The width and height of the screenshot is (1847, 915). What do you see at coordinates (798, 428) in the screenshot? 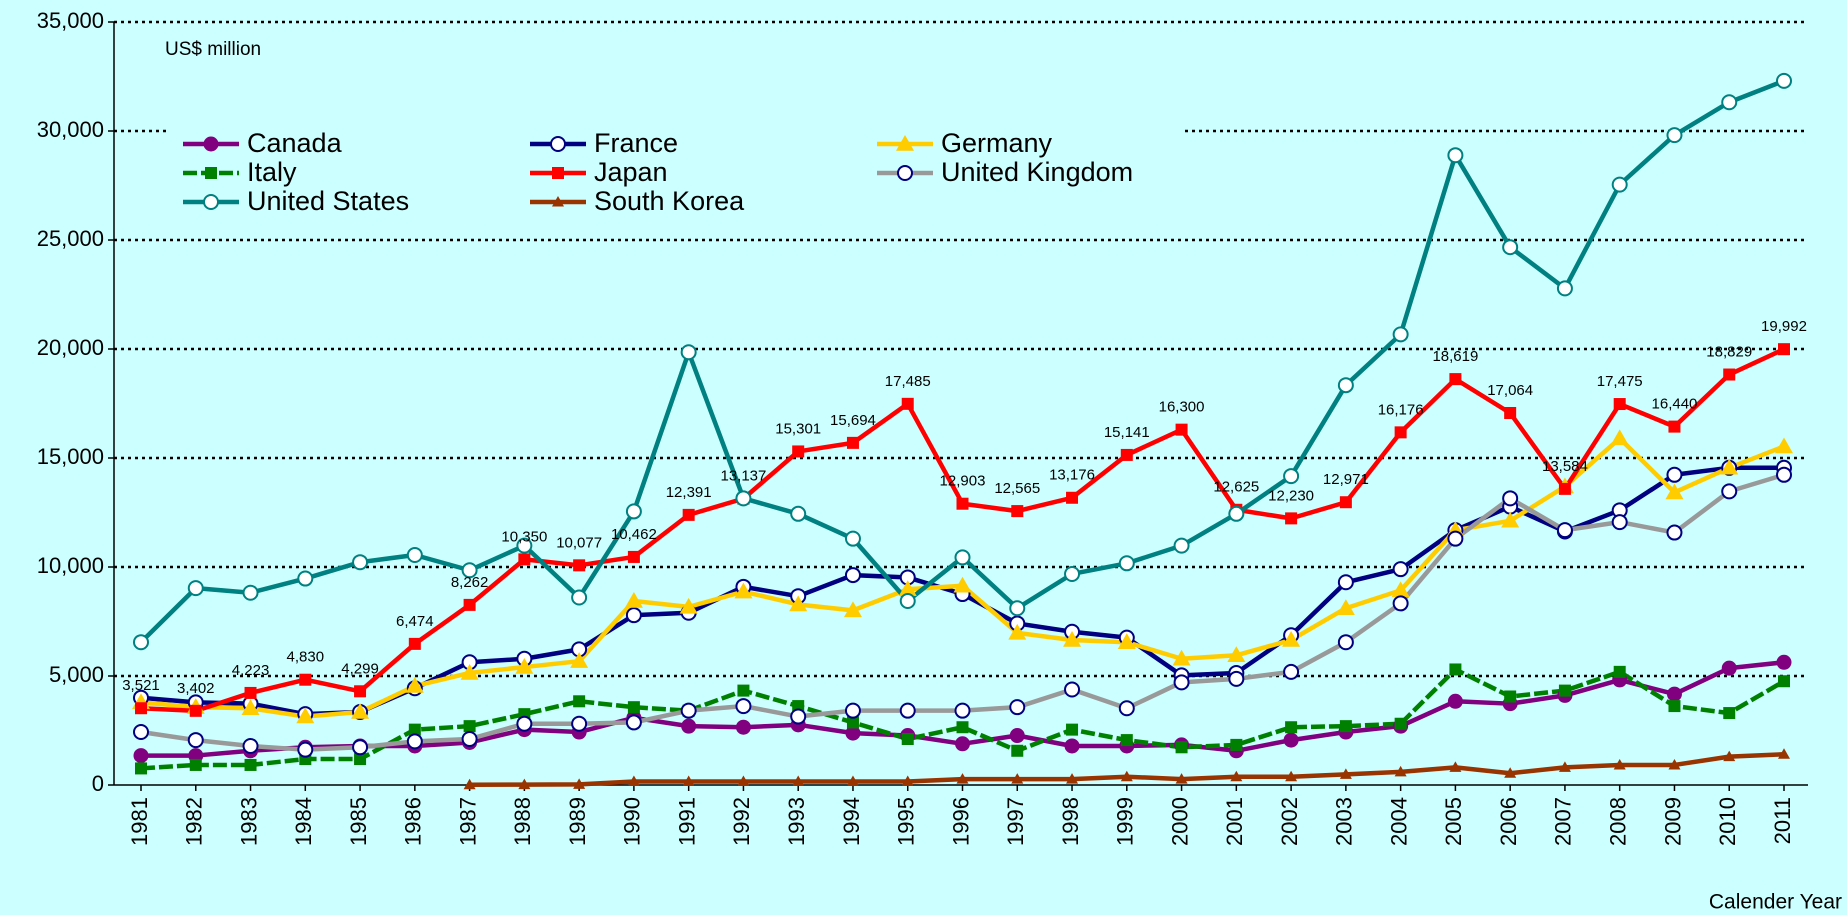
I see `data-label: 15,301` at bounding box center [798, 428].